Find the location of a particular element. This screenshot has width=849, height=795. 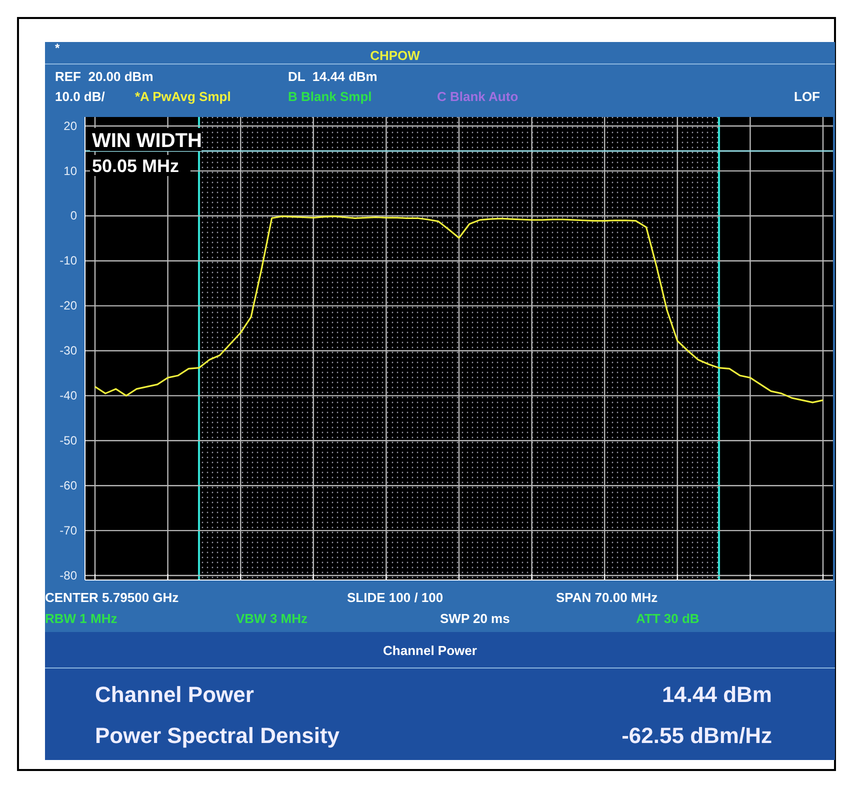

annotation: WIN WIDTH is located at coordinates (147, 141).